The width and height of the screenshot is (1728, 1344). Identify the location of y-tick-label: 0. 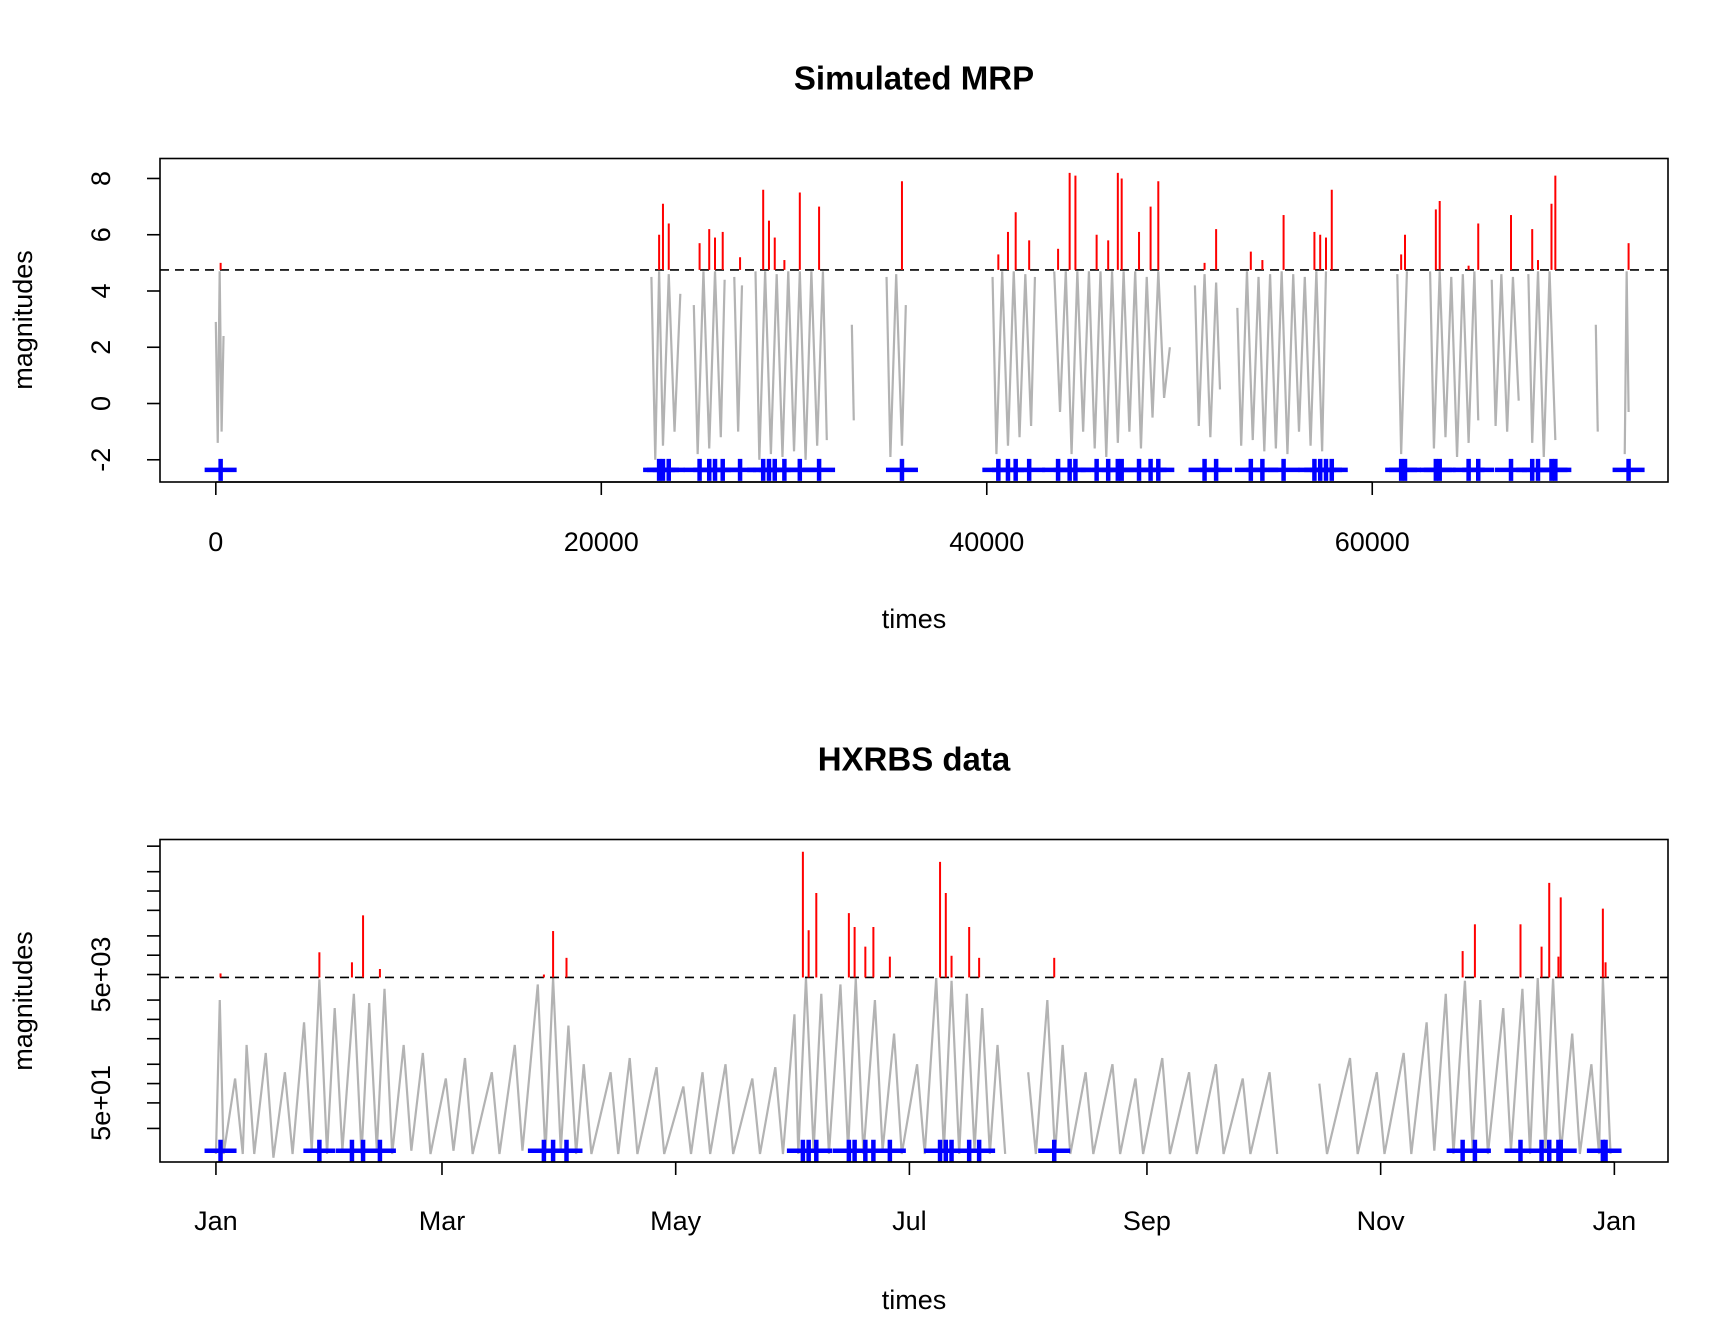
(101, 403).